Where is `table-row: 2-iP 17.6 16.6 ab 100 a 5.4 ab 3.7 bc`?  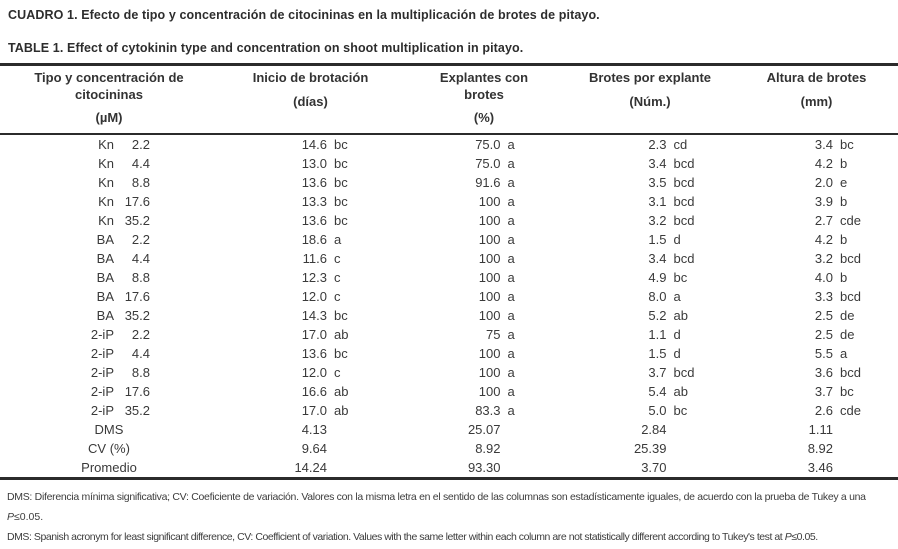 table-row: 2-iP 17.6 16.6 ab 100 a 5.4 ab 3.7 bc is located at coordinates (449, 391).